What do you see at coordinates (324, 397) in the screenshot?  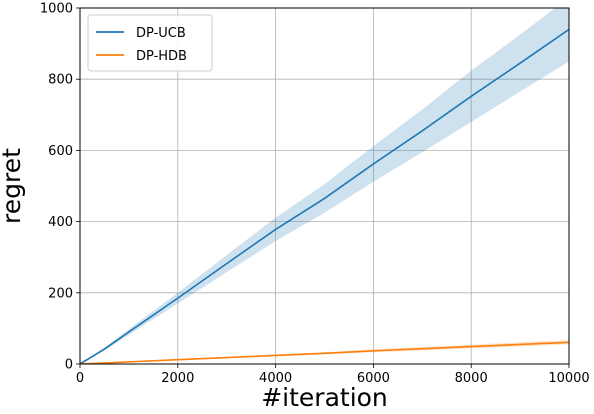 I see `x-axis-label: #iteration` at bounding box center [324, 397].